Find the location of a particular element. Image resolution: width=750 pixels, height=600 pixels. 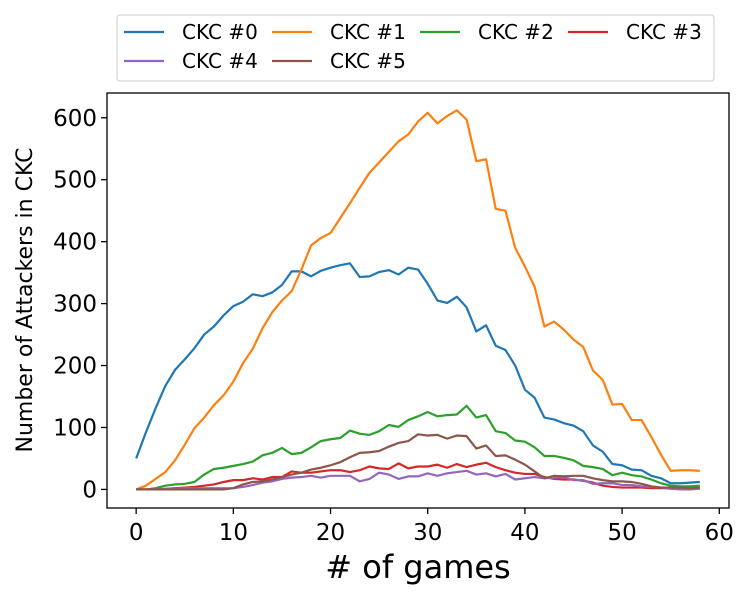

x-tick-label: 30 is located at coordinates (427, 533).